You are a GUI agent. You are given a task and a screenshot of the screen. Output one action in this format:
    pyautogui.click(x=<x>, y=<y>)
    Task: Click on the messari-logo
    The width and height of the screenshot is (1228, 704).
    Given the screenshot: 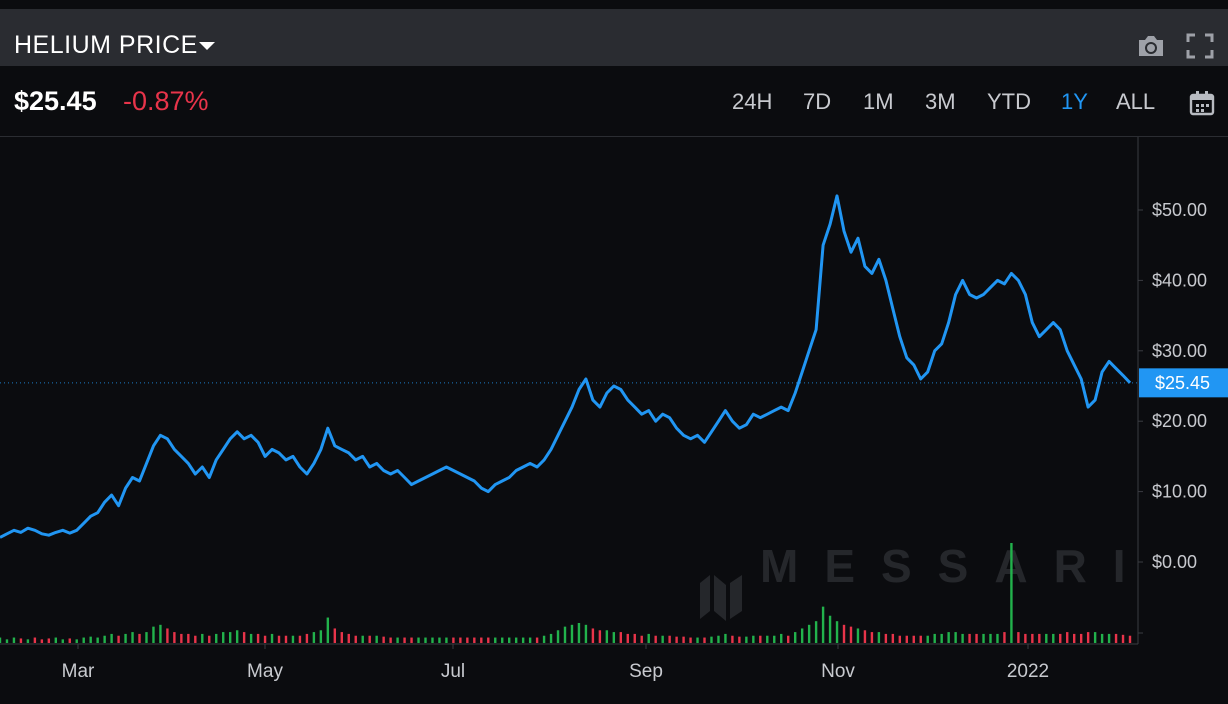 What is the action you would take?
    pyautogui.click(x=721, y=598)
    